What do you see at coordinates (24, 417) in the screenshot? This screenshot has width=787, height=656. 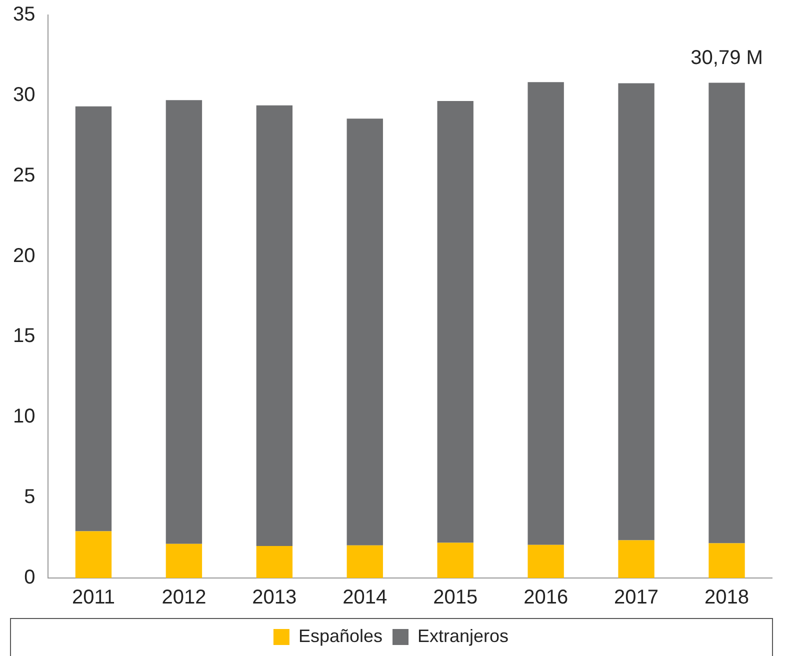 I see `y-tick-label: 10` at bounding box center [24, 417].